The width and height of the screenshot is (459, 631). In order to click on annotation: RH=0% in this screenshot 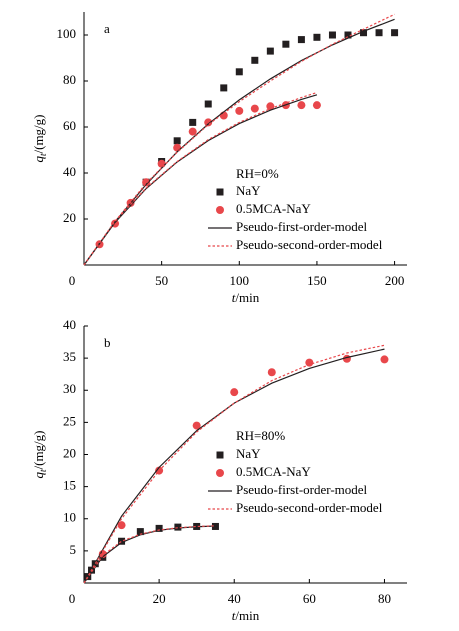, I will do `click(257, 173)`.